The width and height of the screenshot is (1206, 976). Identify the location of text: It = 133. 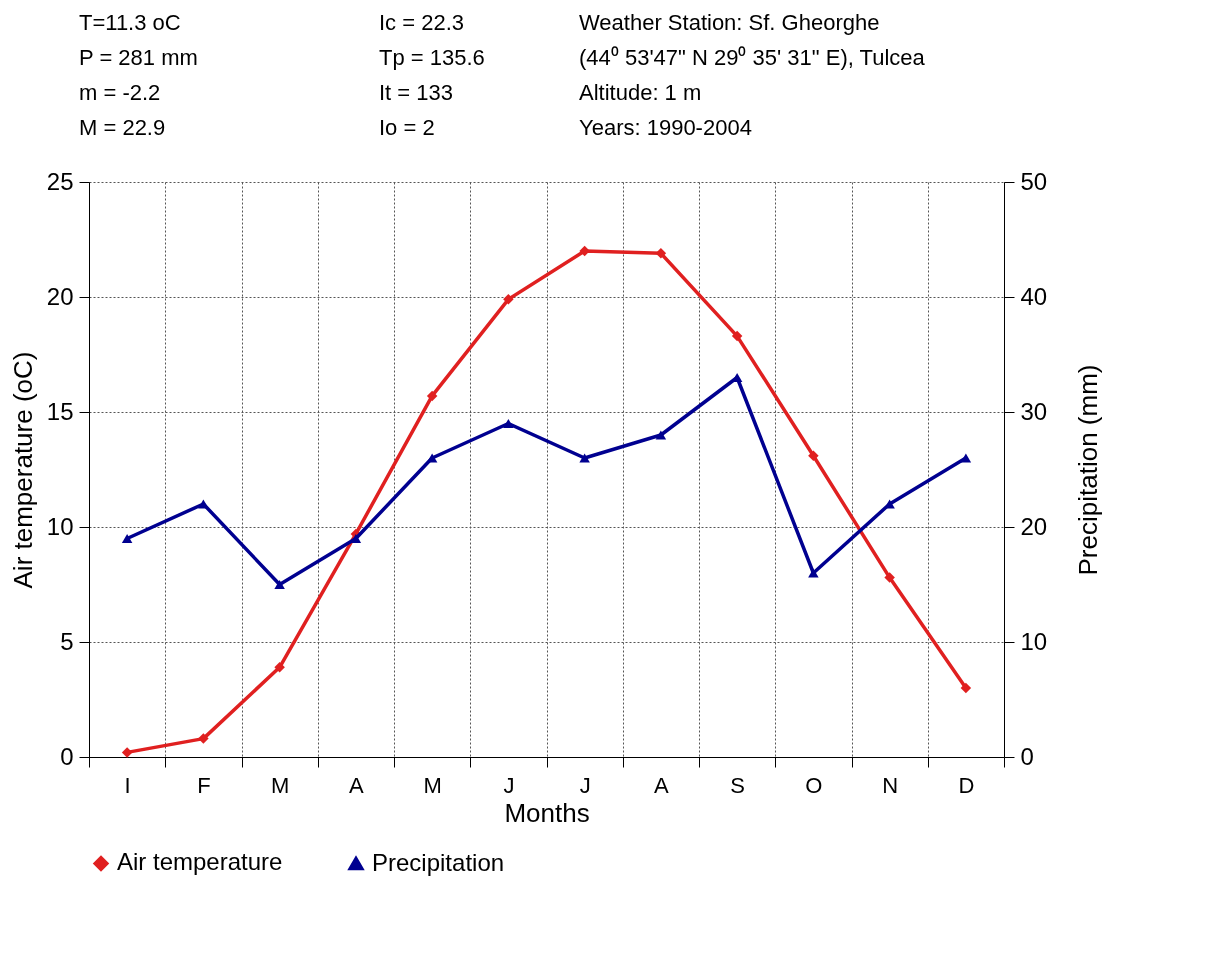
(416, 92).